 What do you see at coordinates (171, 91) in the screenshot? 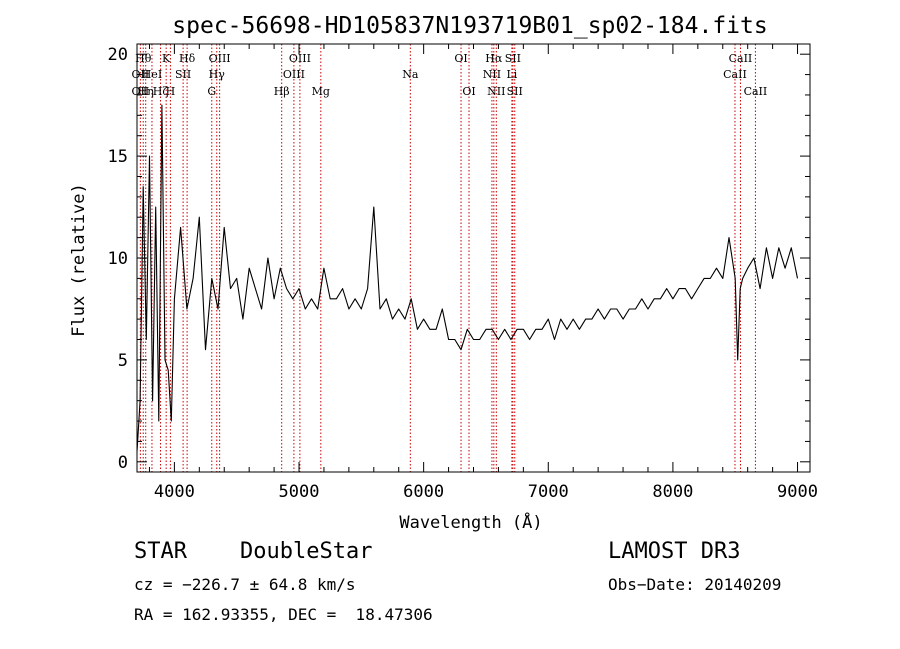
I see `line-id-label: H` at bounding box center [171, 91].